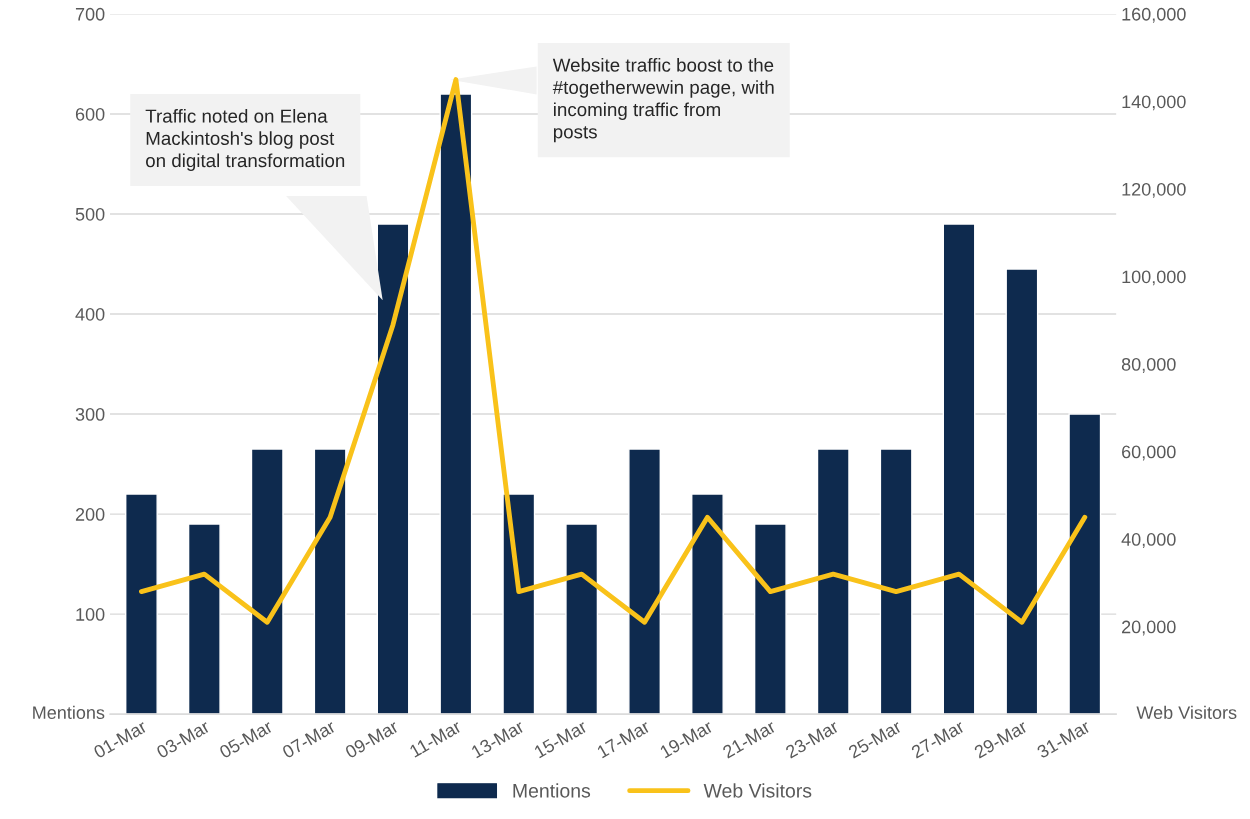 The width and height of the screenshot is (1250, 819). What do you see at coordinates (1186, 712) in the screenshot?
I see `y2-axis-title: Web Visitors` at bounding box center [1186, 712].